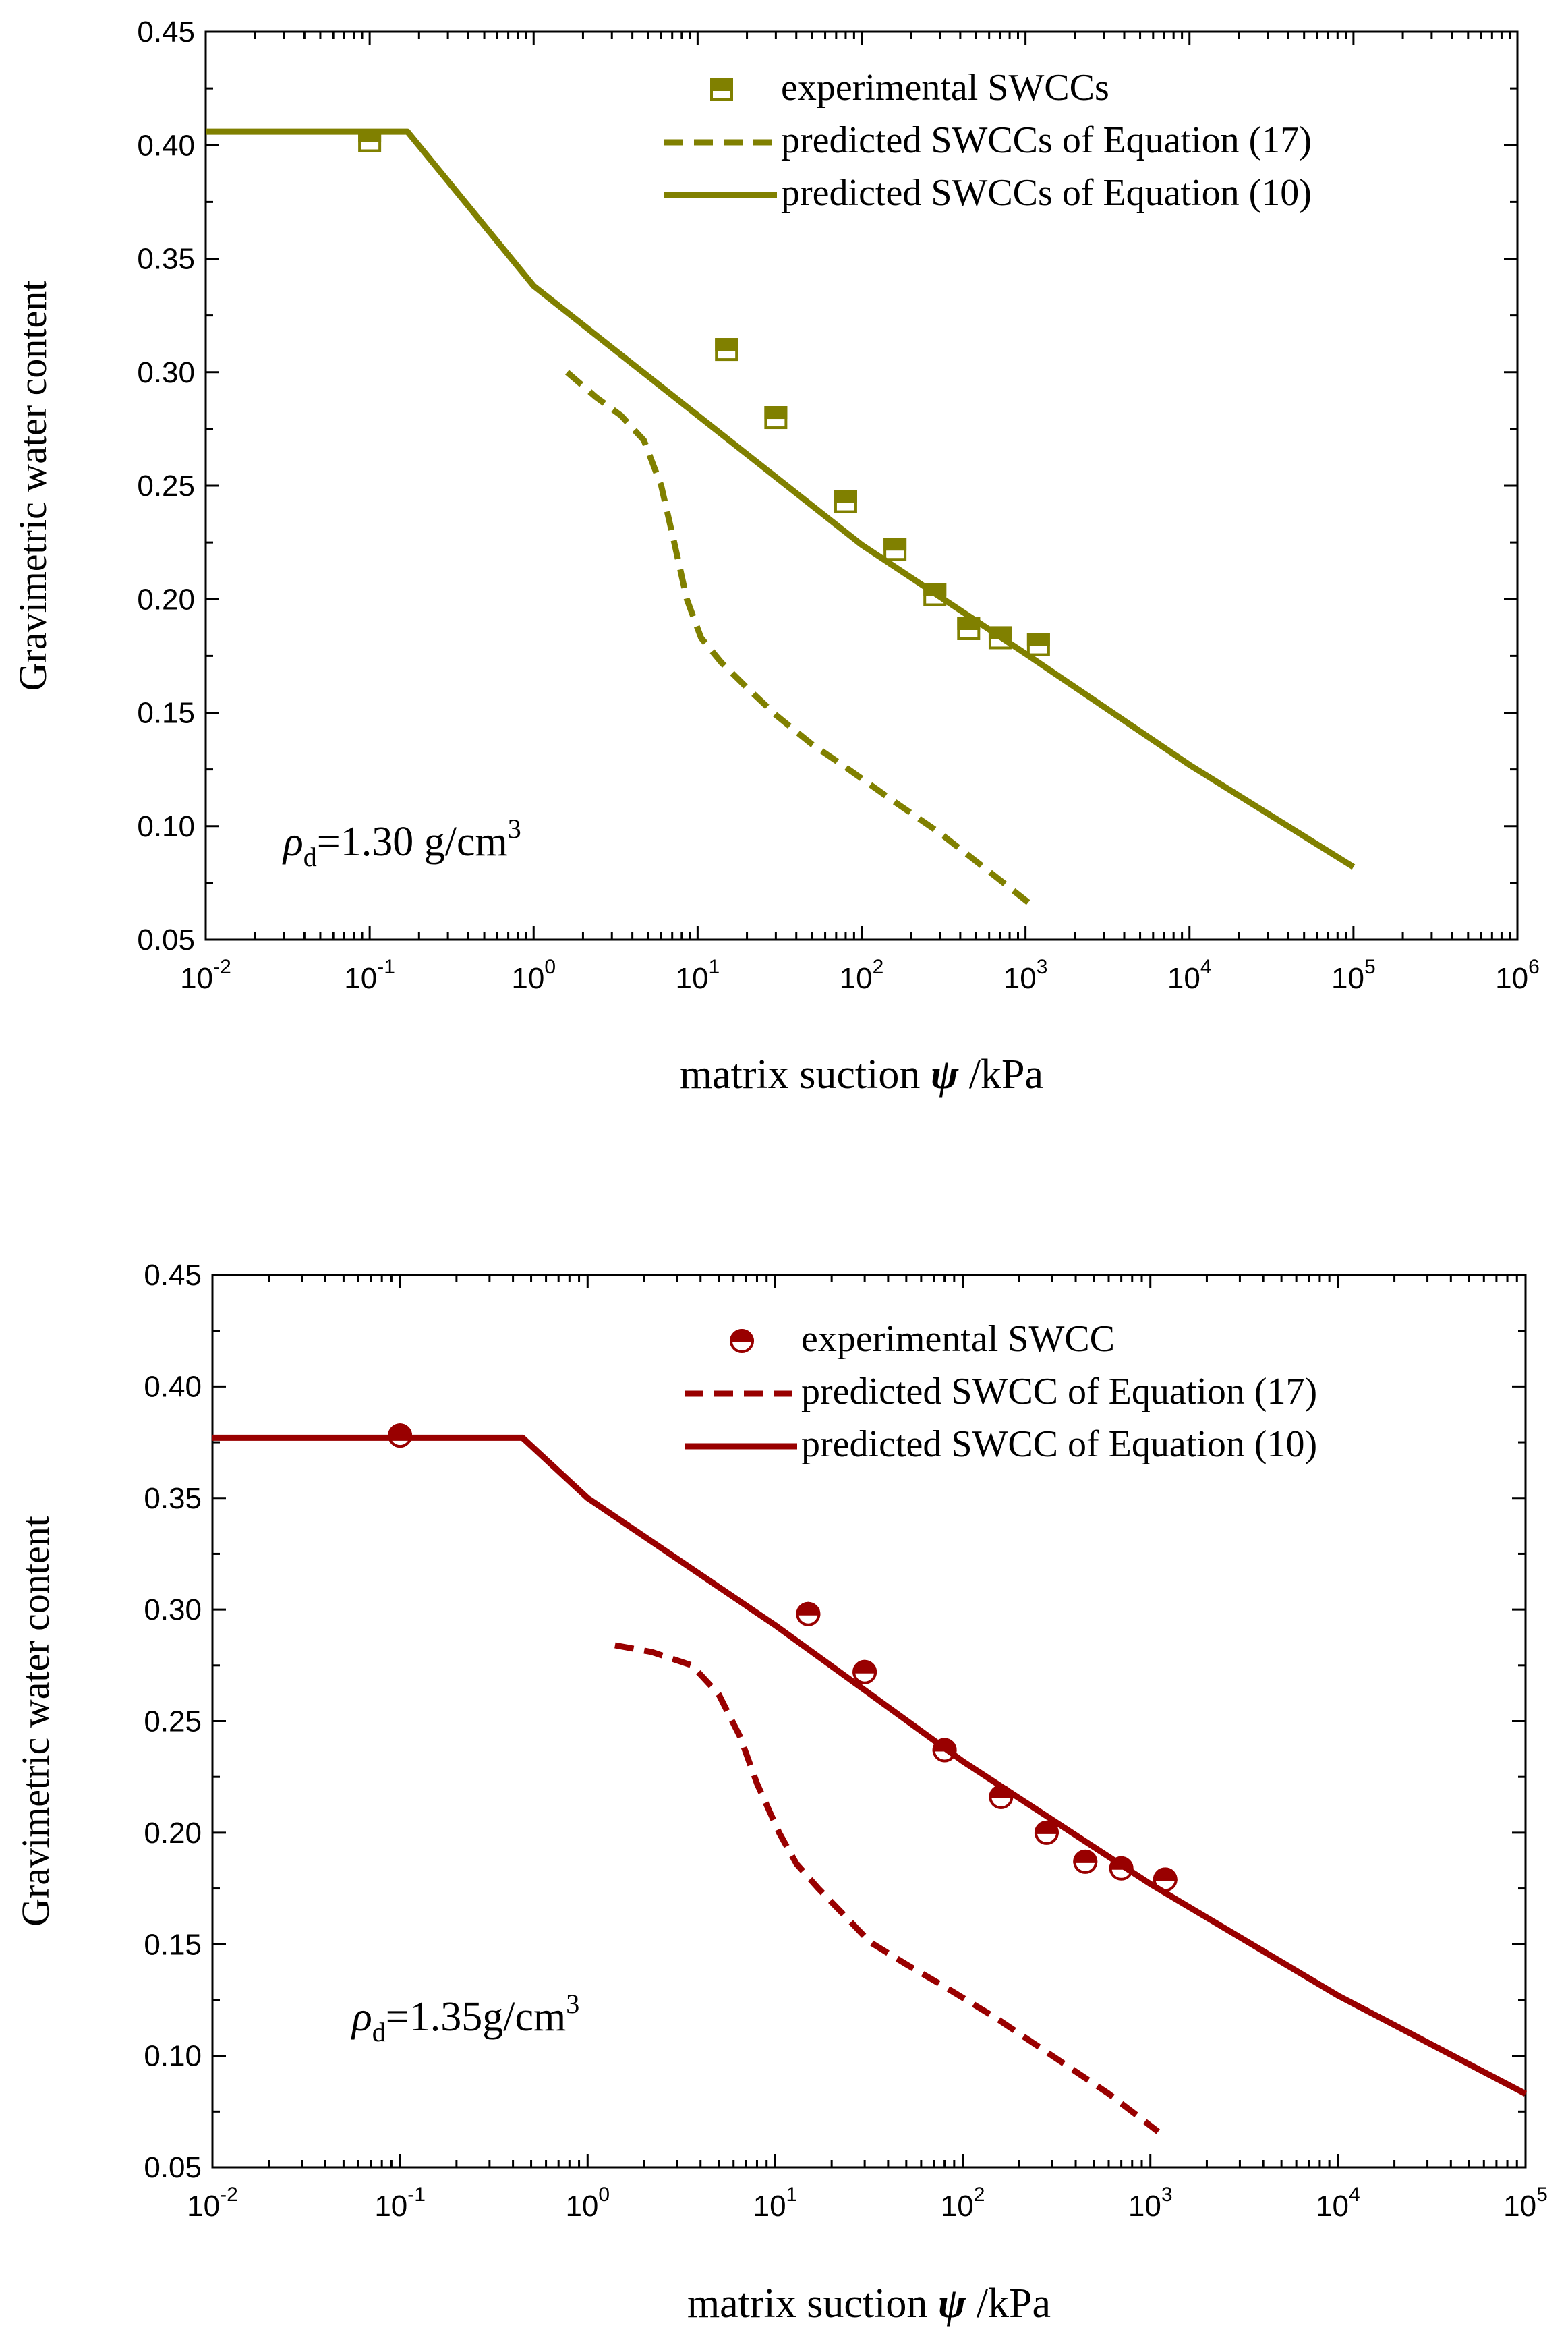 This screenshot has width=1568, height=2336. What do you see at coordinates (958, 1339) in the screenshot?
I see `legend-label: experimental SWCC` at bounding box center [958, 1339].